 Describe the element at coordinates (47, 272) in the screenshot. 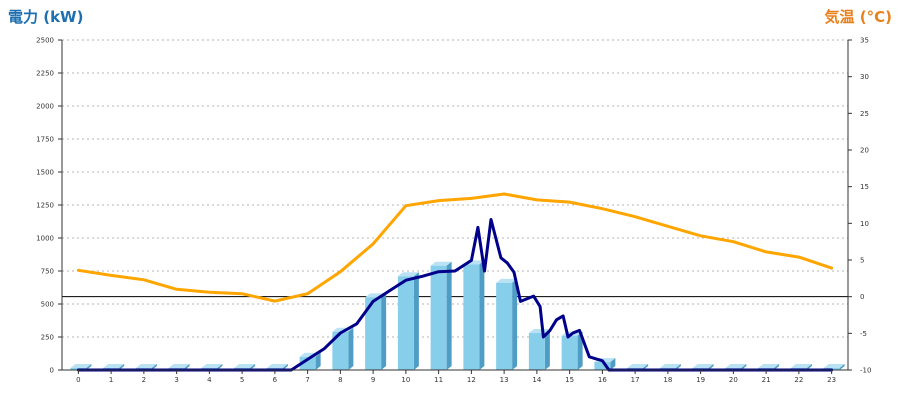

I see `left-tick-label: 750` at that location.